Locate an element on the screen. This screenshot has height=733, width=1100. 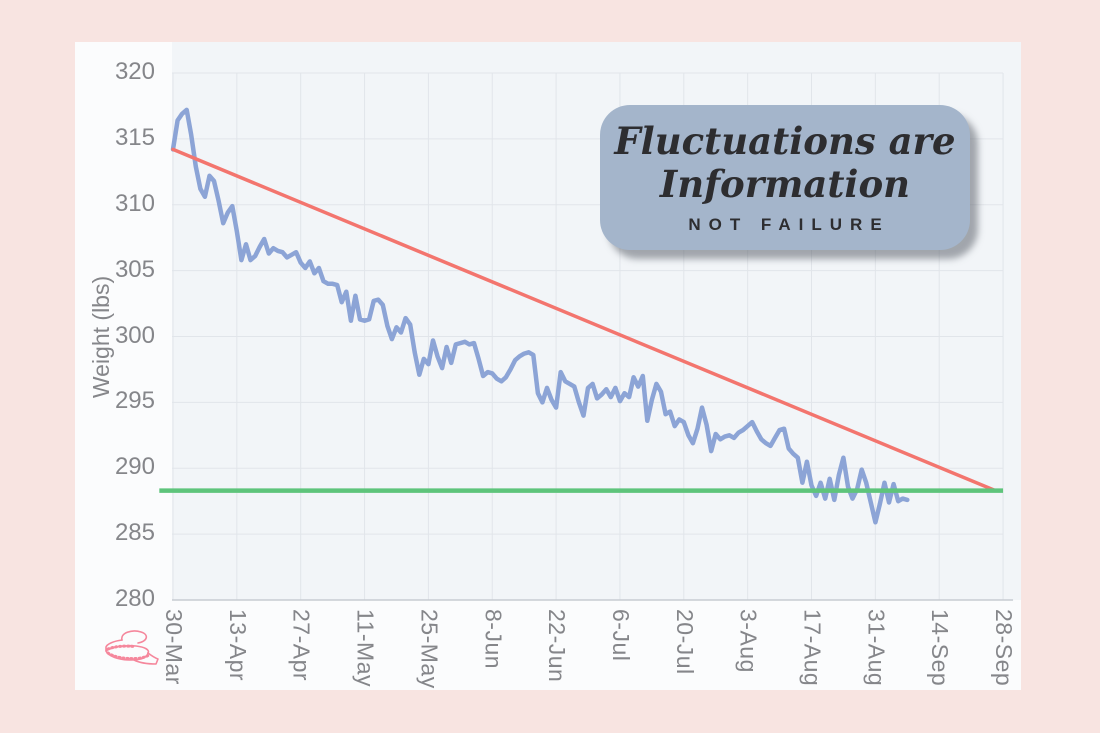
x-tick-label: 28-Sep is located at coordinates (1004, 648).